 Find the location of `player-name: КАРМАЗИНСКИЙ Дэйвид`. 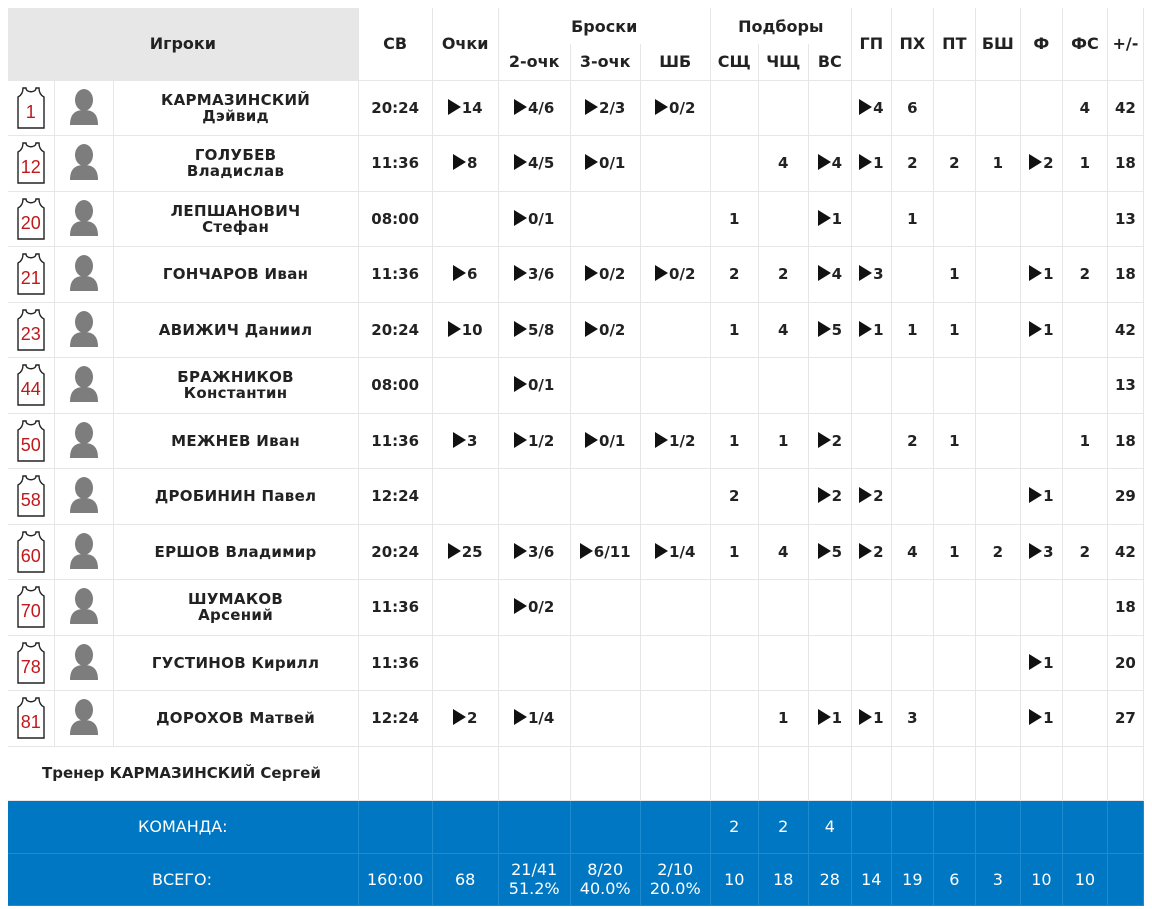

player-name: КАРМАЗИНСКИЙ Дэйвид is located at coordinates (236, 108).